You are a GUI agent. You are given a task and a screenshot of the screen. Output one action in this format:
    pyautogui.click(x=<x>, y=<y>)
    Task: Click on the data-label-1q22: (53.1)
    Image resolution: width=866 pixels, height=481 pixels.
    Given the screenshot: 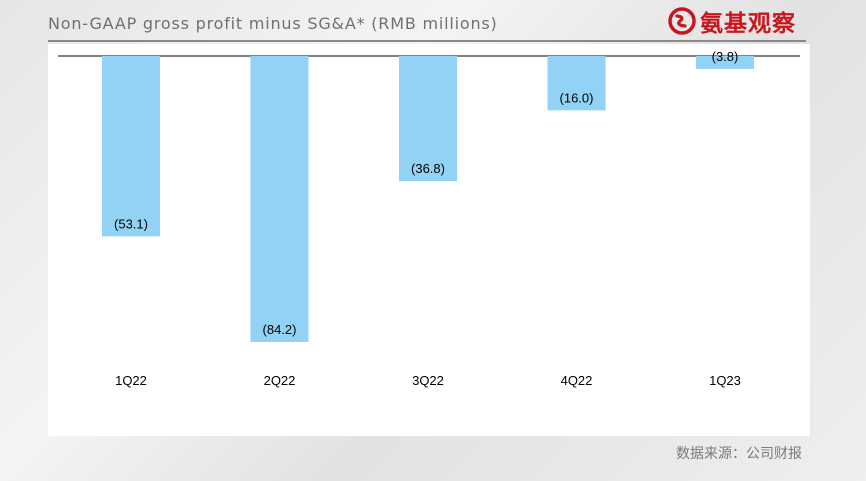 What is the action you would take?
    pyautogui.click(x=131, y=223)
    